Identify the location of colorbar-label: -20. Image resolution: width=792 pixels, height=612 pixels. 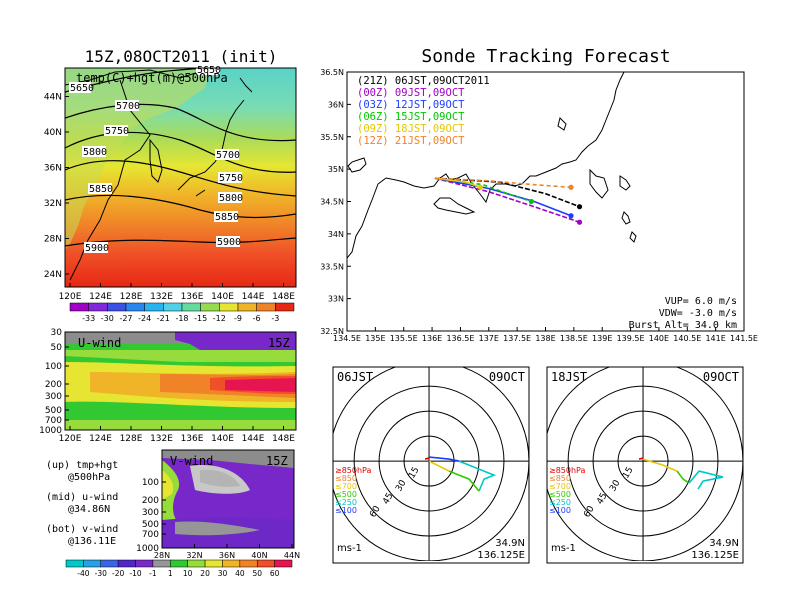
(118, 573).